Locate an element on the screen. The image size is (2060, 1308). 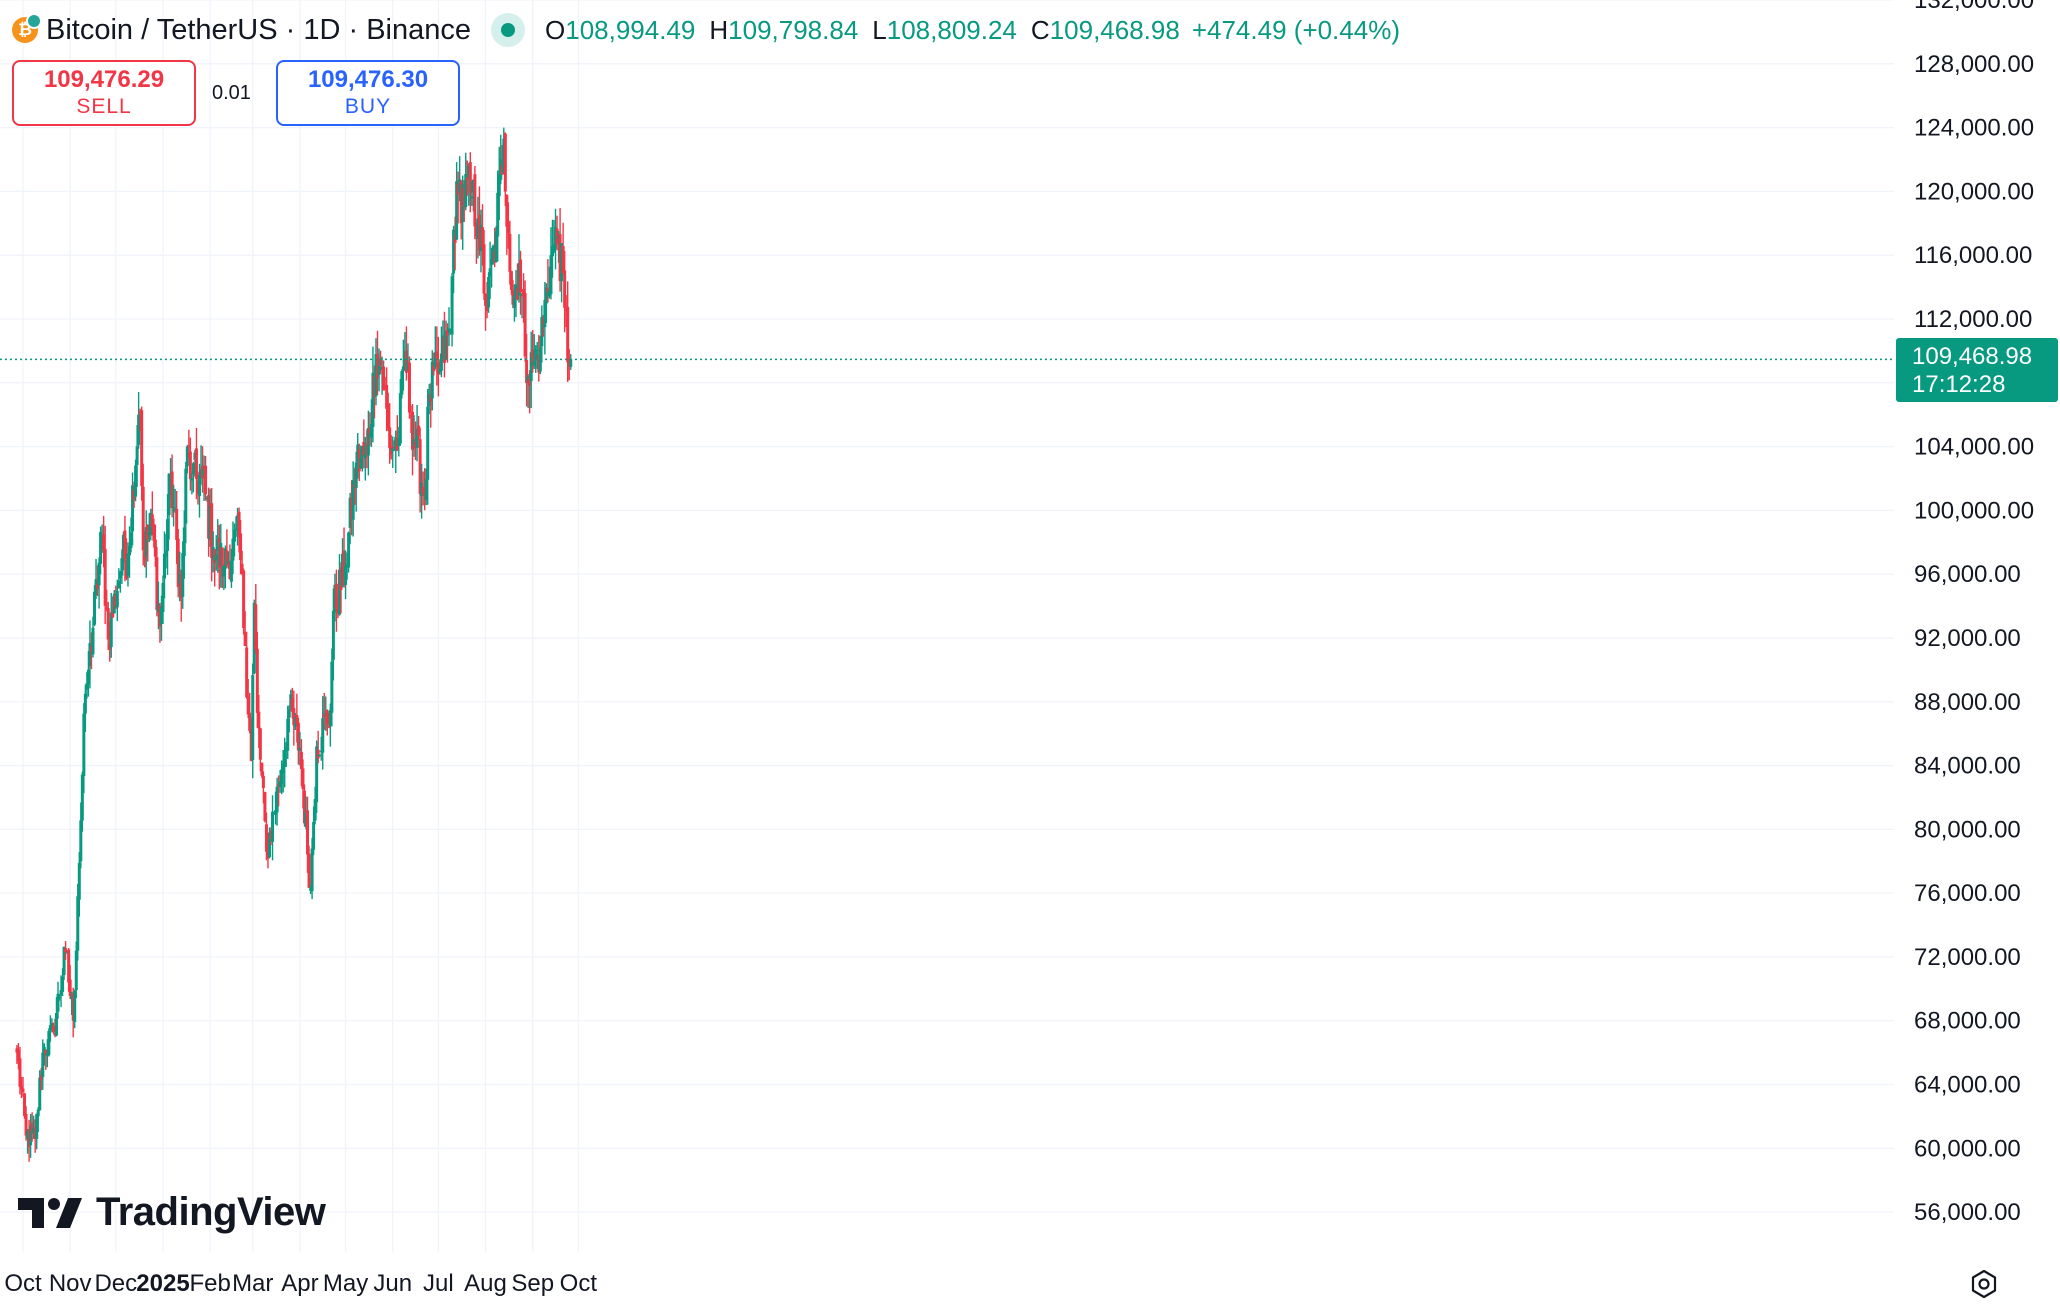
y-tick-label: 72,000.00 is located at coordinates (1967, 957).